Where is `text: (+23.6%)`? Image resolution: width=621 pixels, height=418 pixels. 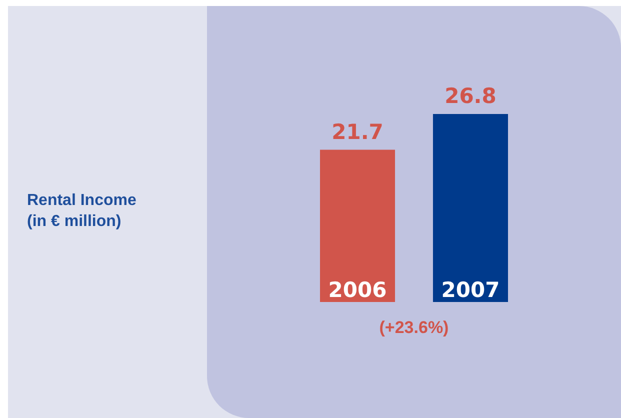 text: (+23.6%) is located at coordinates (414, 328).